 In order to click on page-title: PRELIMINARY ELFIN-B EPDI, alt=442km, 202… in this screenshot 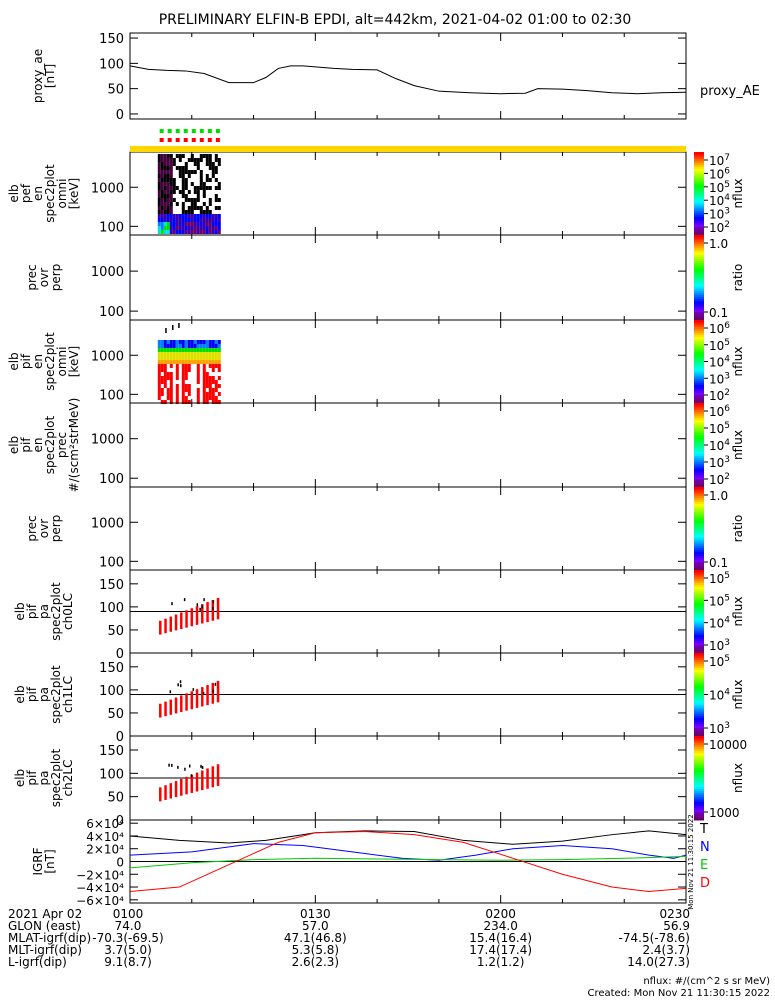, I will do `click(395, 20)`.